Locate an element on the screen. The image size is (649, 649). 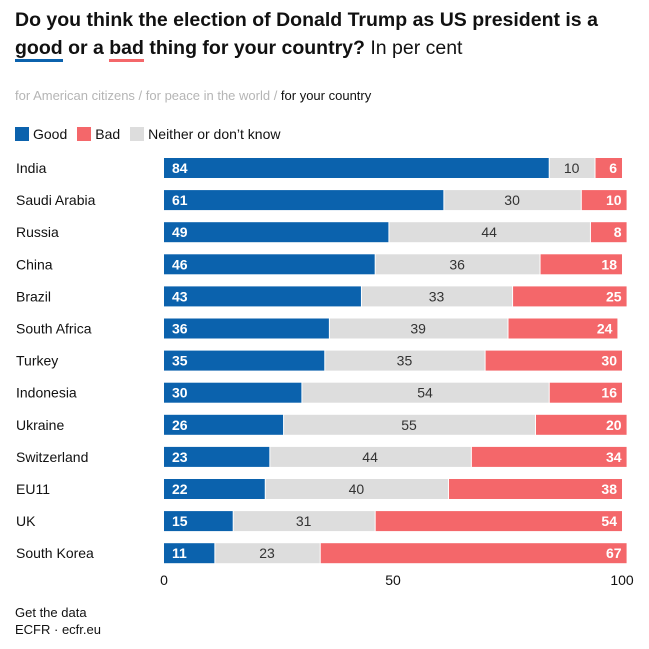
category-label: Indonesia is located at coordinates (46, 393).